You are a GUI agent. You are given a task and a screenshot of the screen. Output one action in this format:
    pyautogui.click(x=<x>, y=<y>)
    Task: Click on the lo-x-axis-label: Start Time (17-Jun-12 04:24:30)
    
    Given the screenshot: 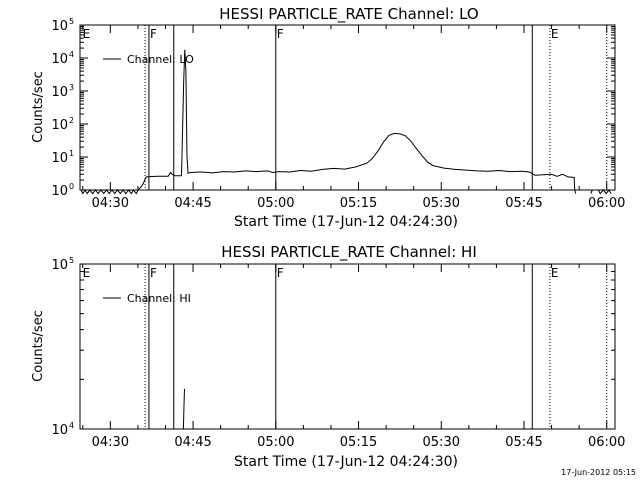 What is the action you would take?
    pyautogui.click(x=346, y=222)
    